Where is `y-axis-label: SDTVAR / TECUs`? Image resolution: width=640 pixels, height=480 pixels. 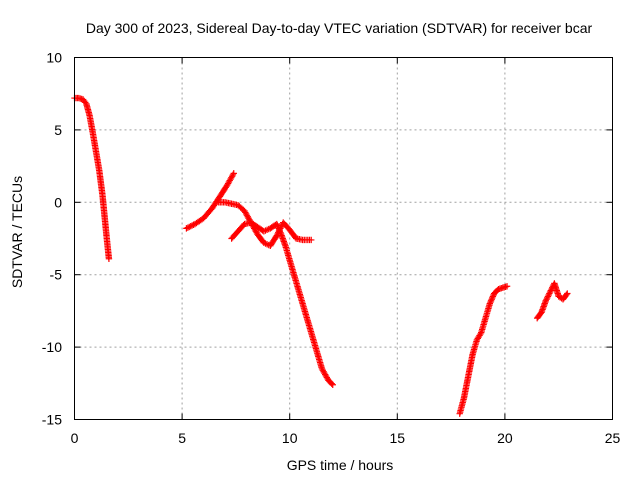
y-axis-label: SDTVAR / TECUs is located at coordinates (17, 232).